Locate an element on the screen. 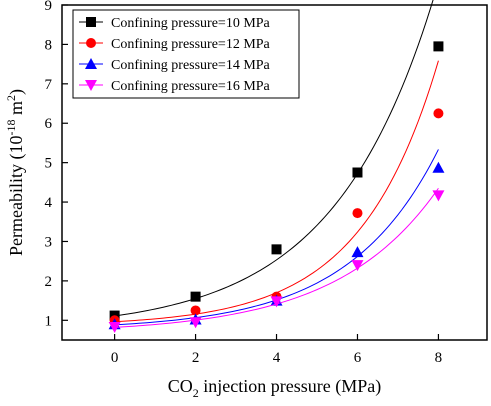  x-tick-label: 0 is located at coordinates (115, 358).